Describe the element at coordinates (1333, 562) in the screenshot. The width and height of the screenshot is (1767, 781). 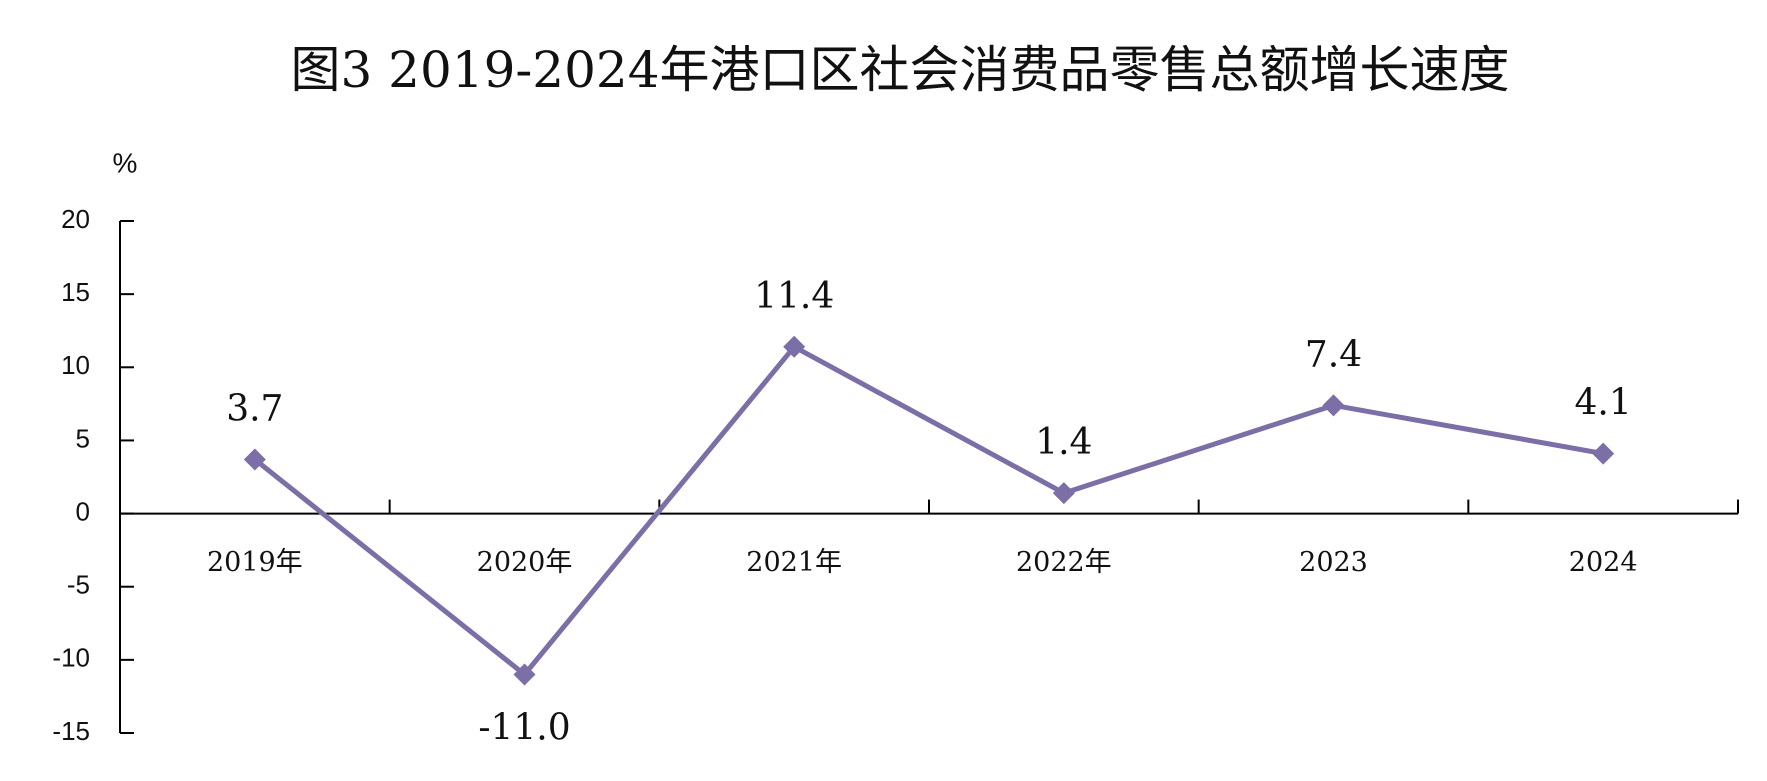
I see `x-tick-label: 2023` at that location.